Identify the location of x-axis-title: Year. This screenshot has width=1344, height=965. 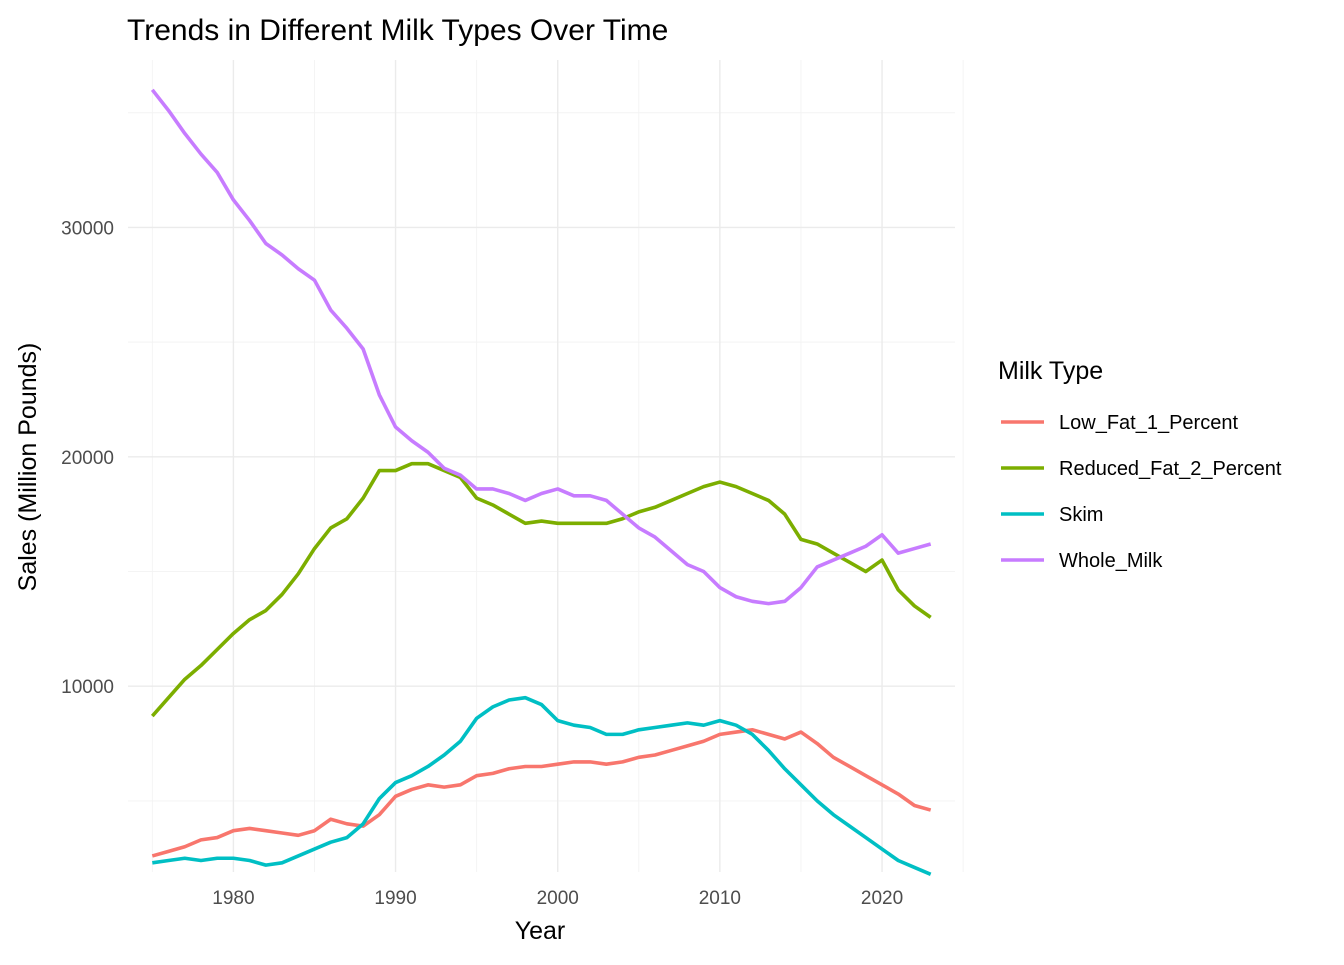
(540, 931).